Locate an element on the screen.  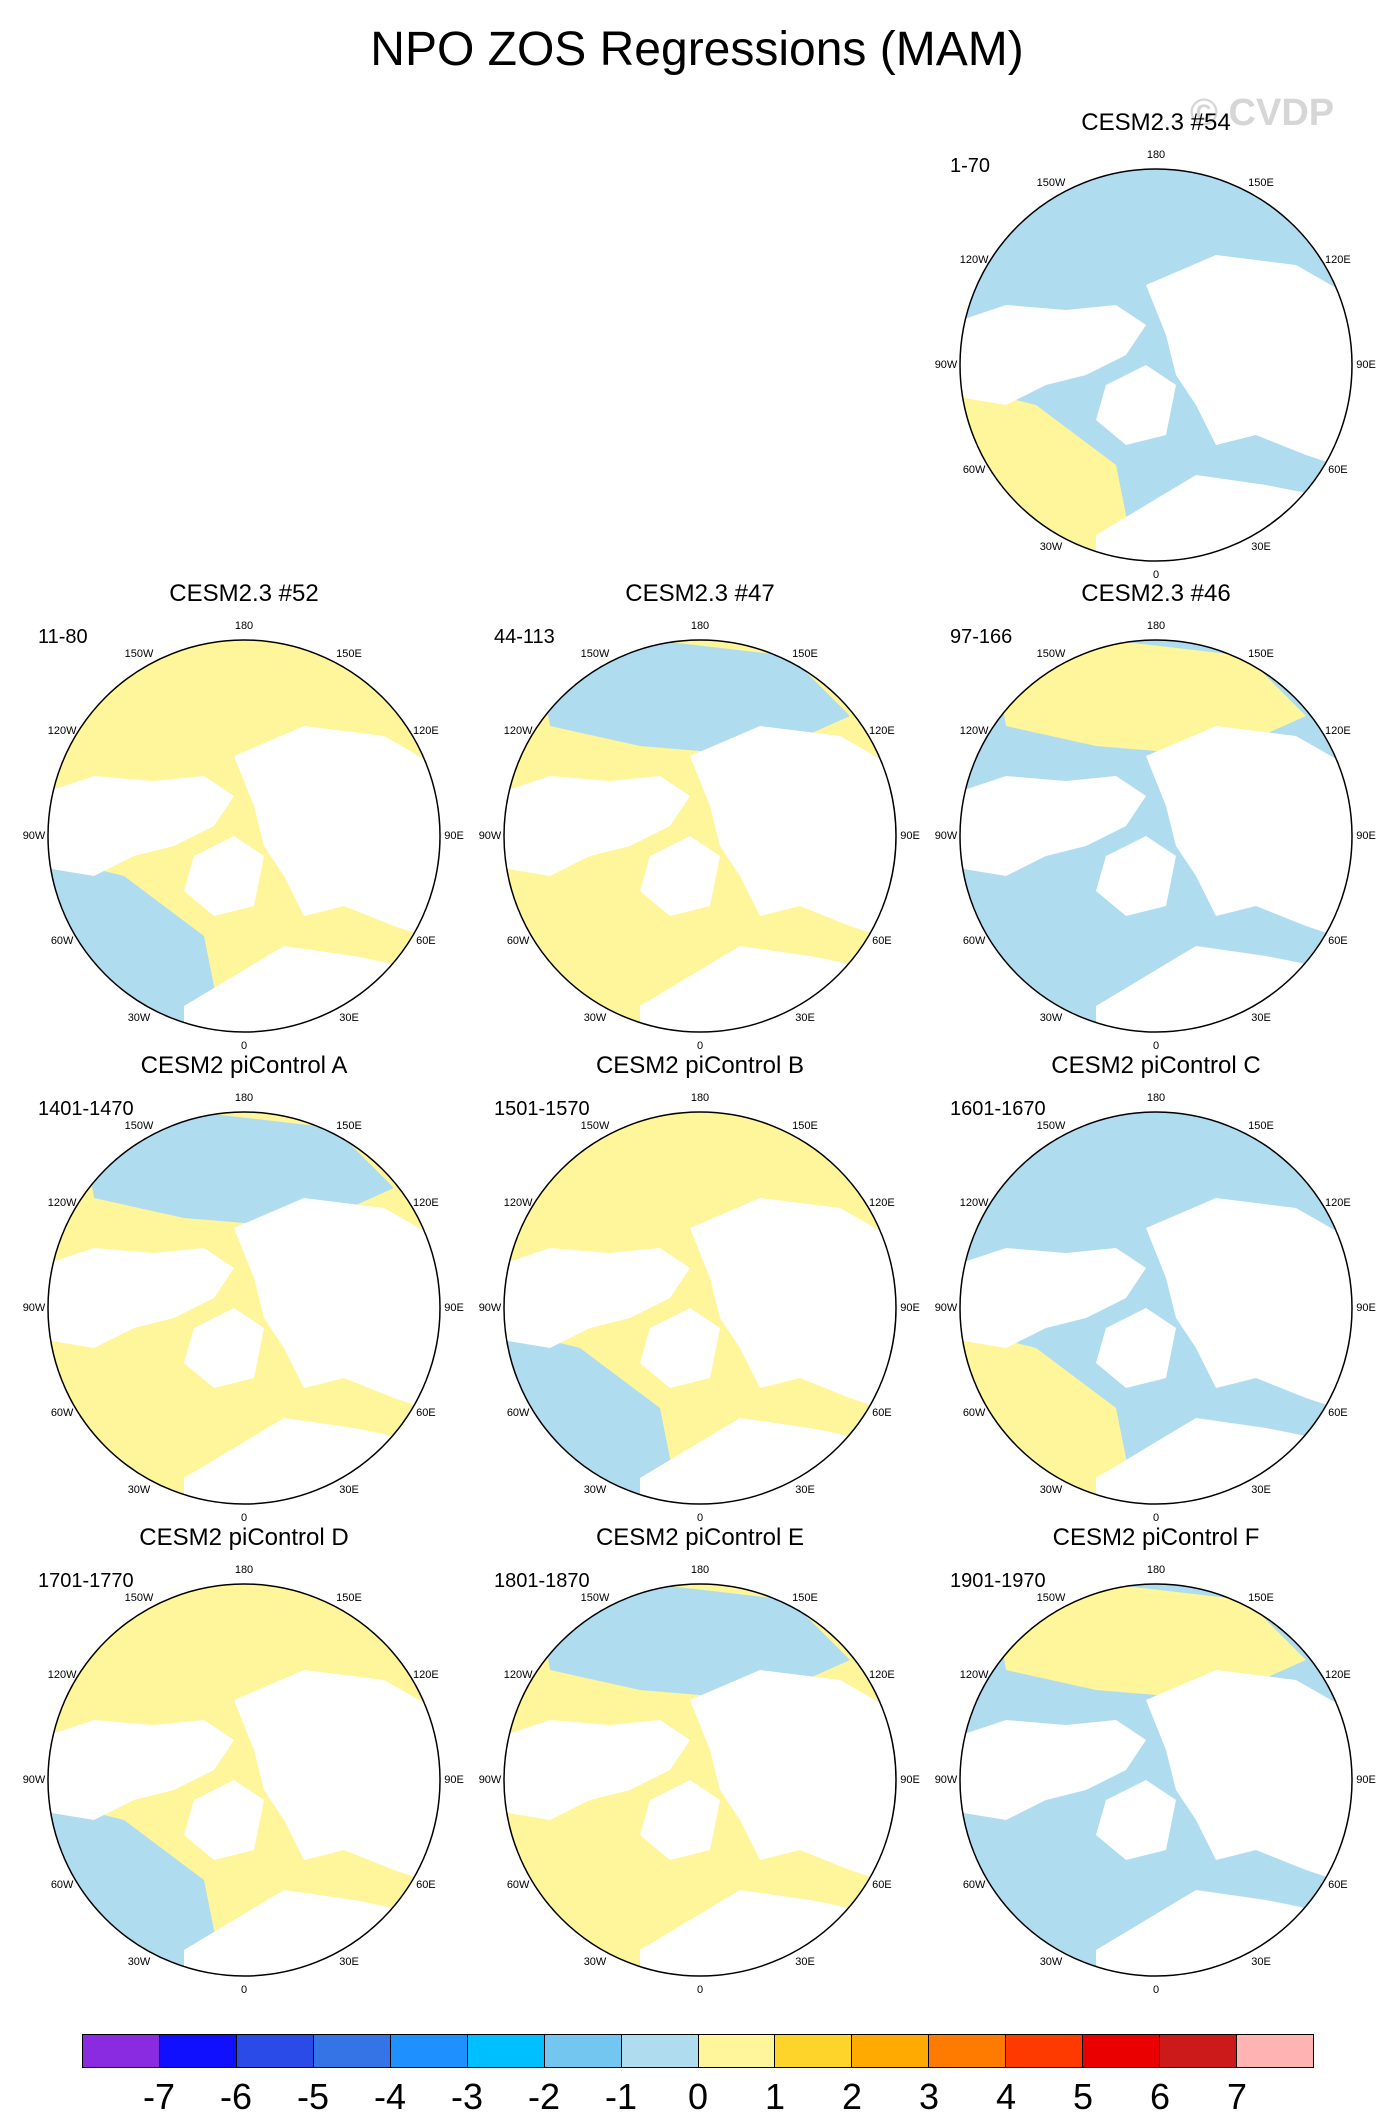
colorbar-label: 7 is located at coordinates (1237, 2096).